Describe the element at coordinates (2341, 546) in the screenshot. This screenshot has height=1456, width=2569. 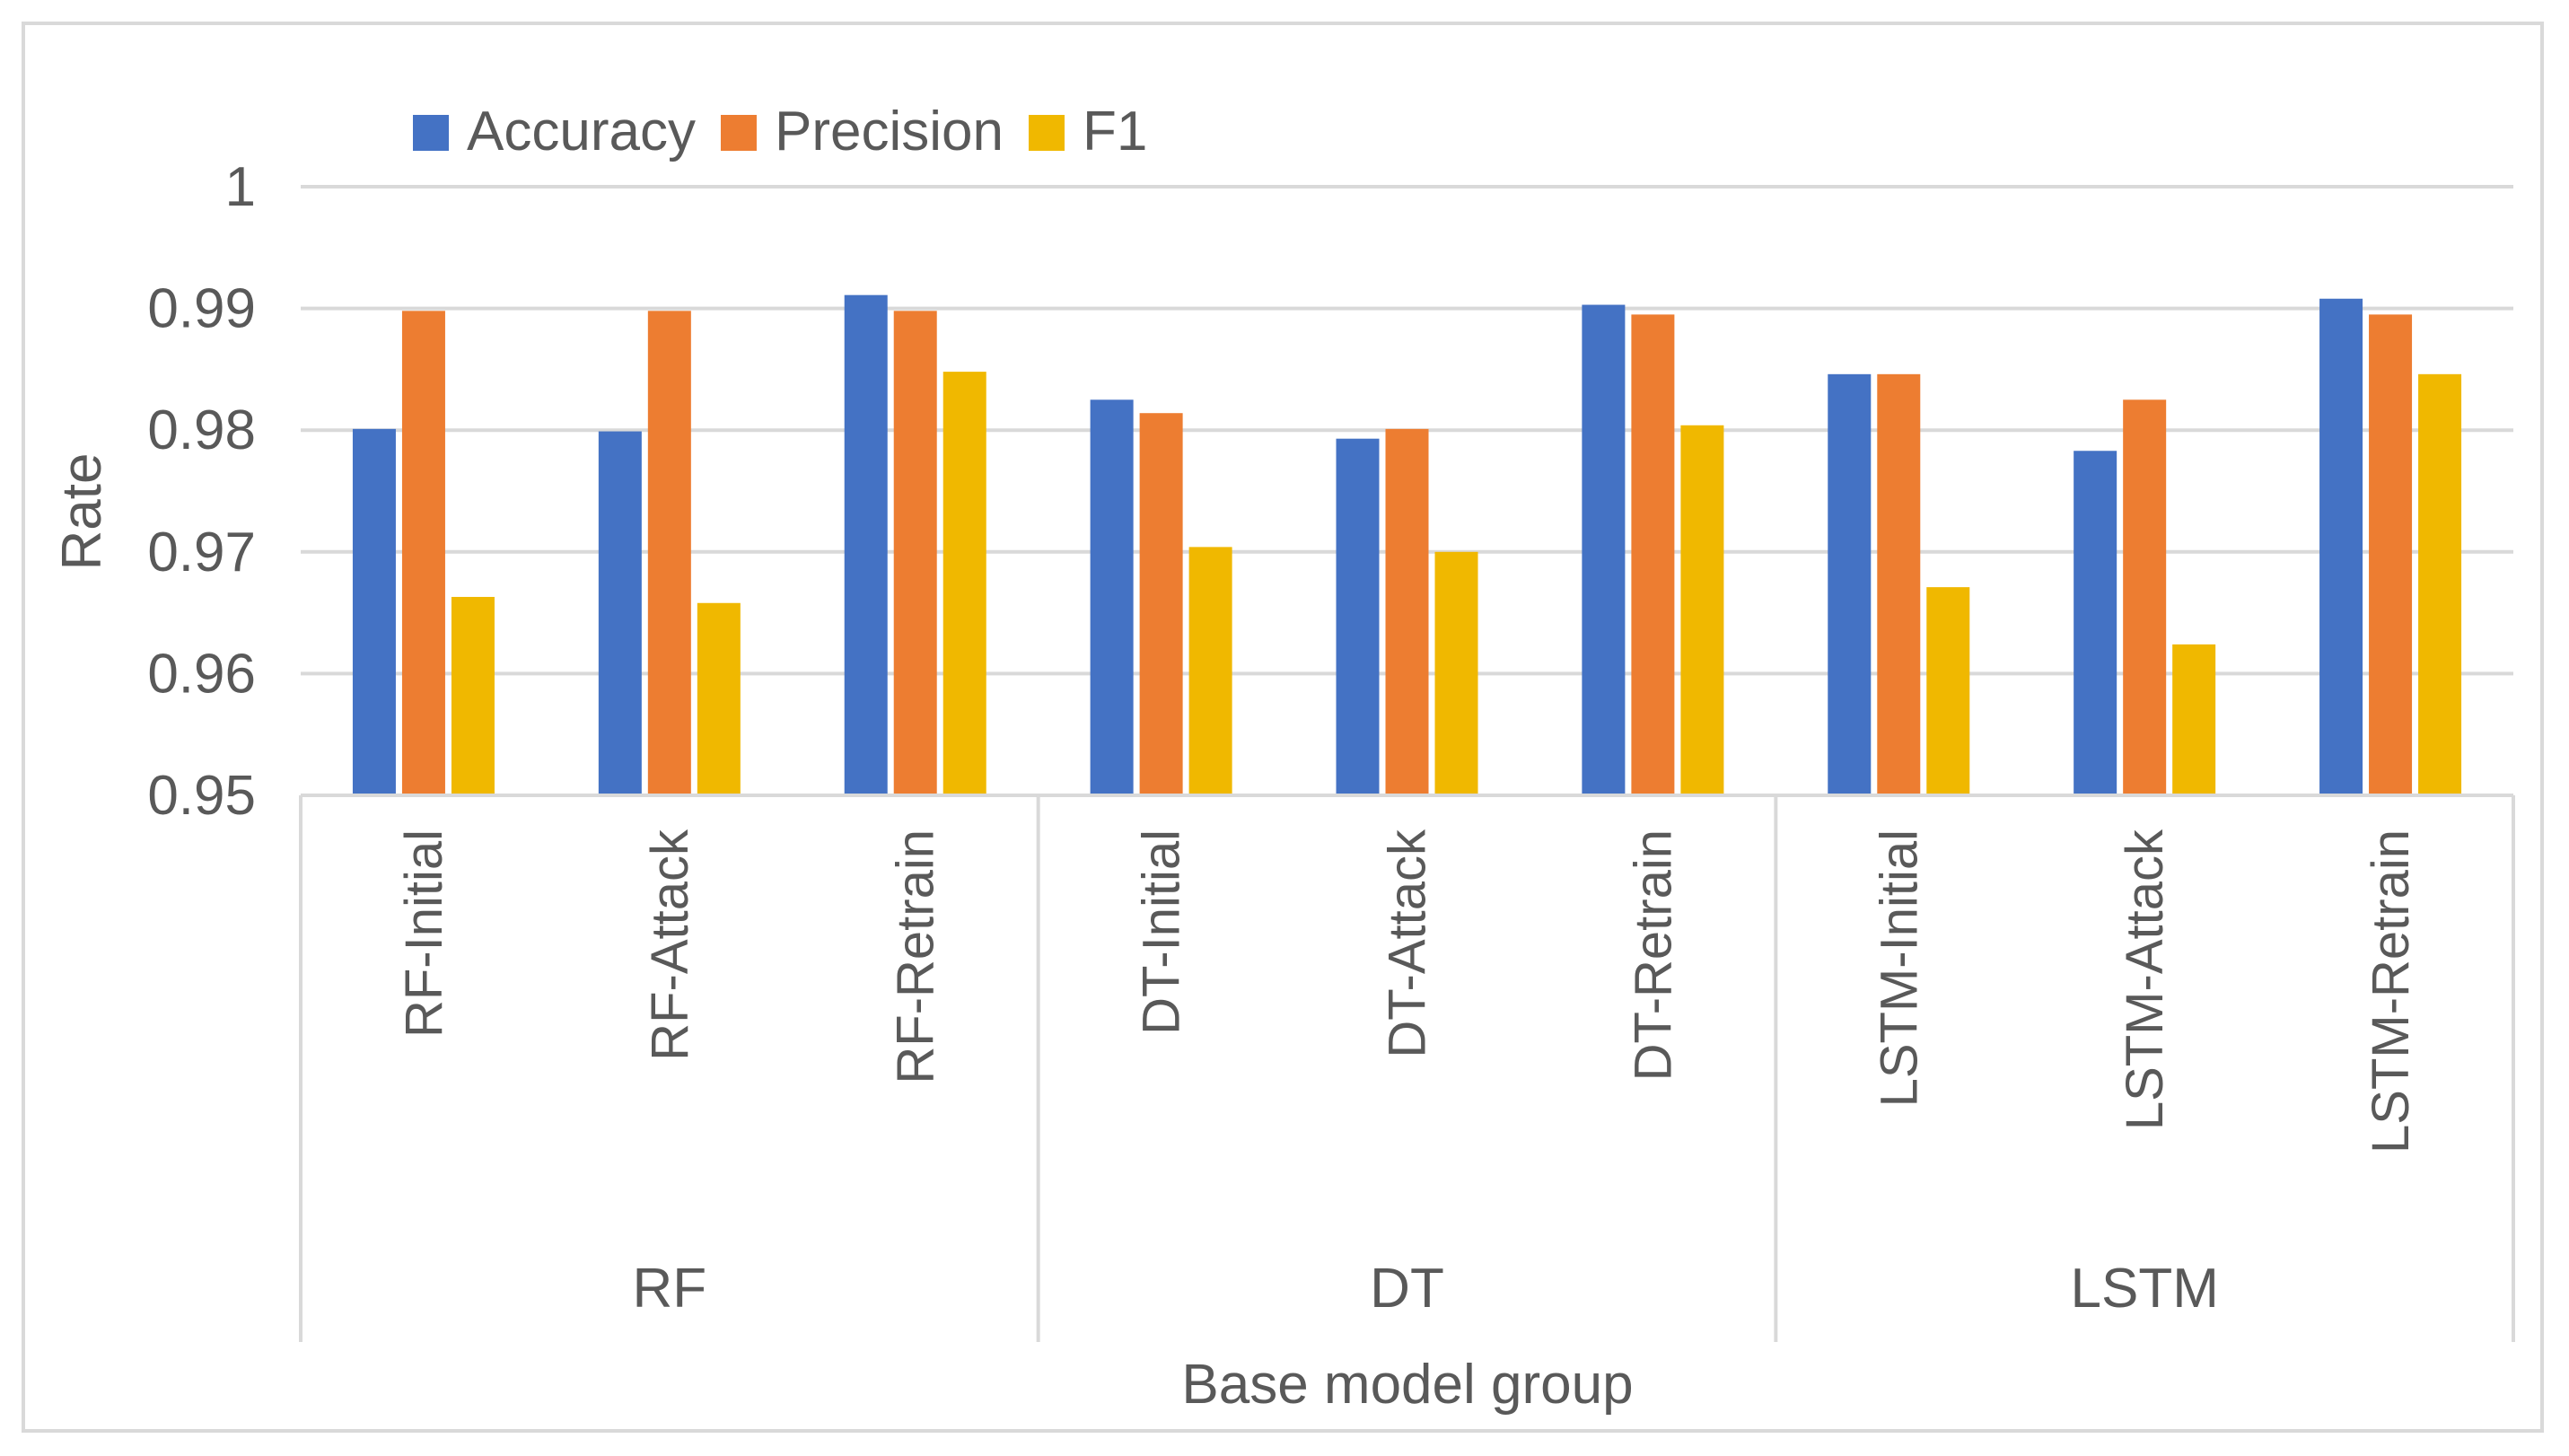
I see `bar-accuracy-lstm-retrain` at that location.